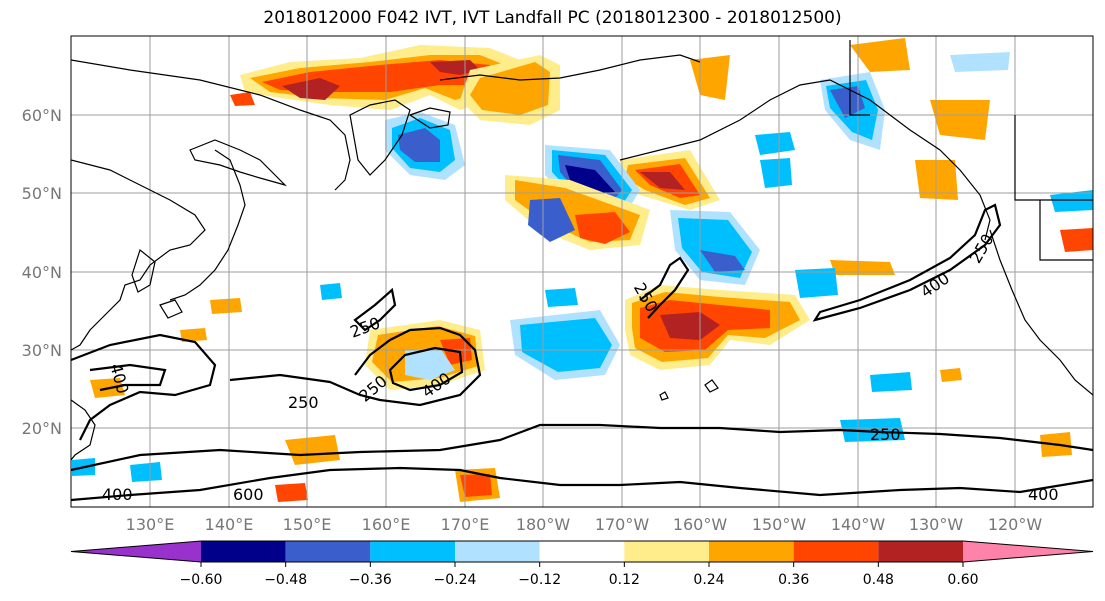  What do you see at coordinates (307, 524) in the screenshot?
I see `lon-label: 150°E` at bounding box center [307, 524].